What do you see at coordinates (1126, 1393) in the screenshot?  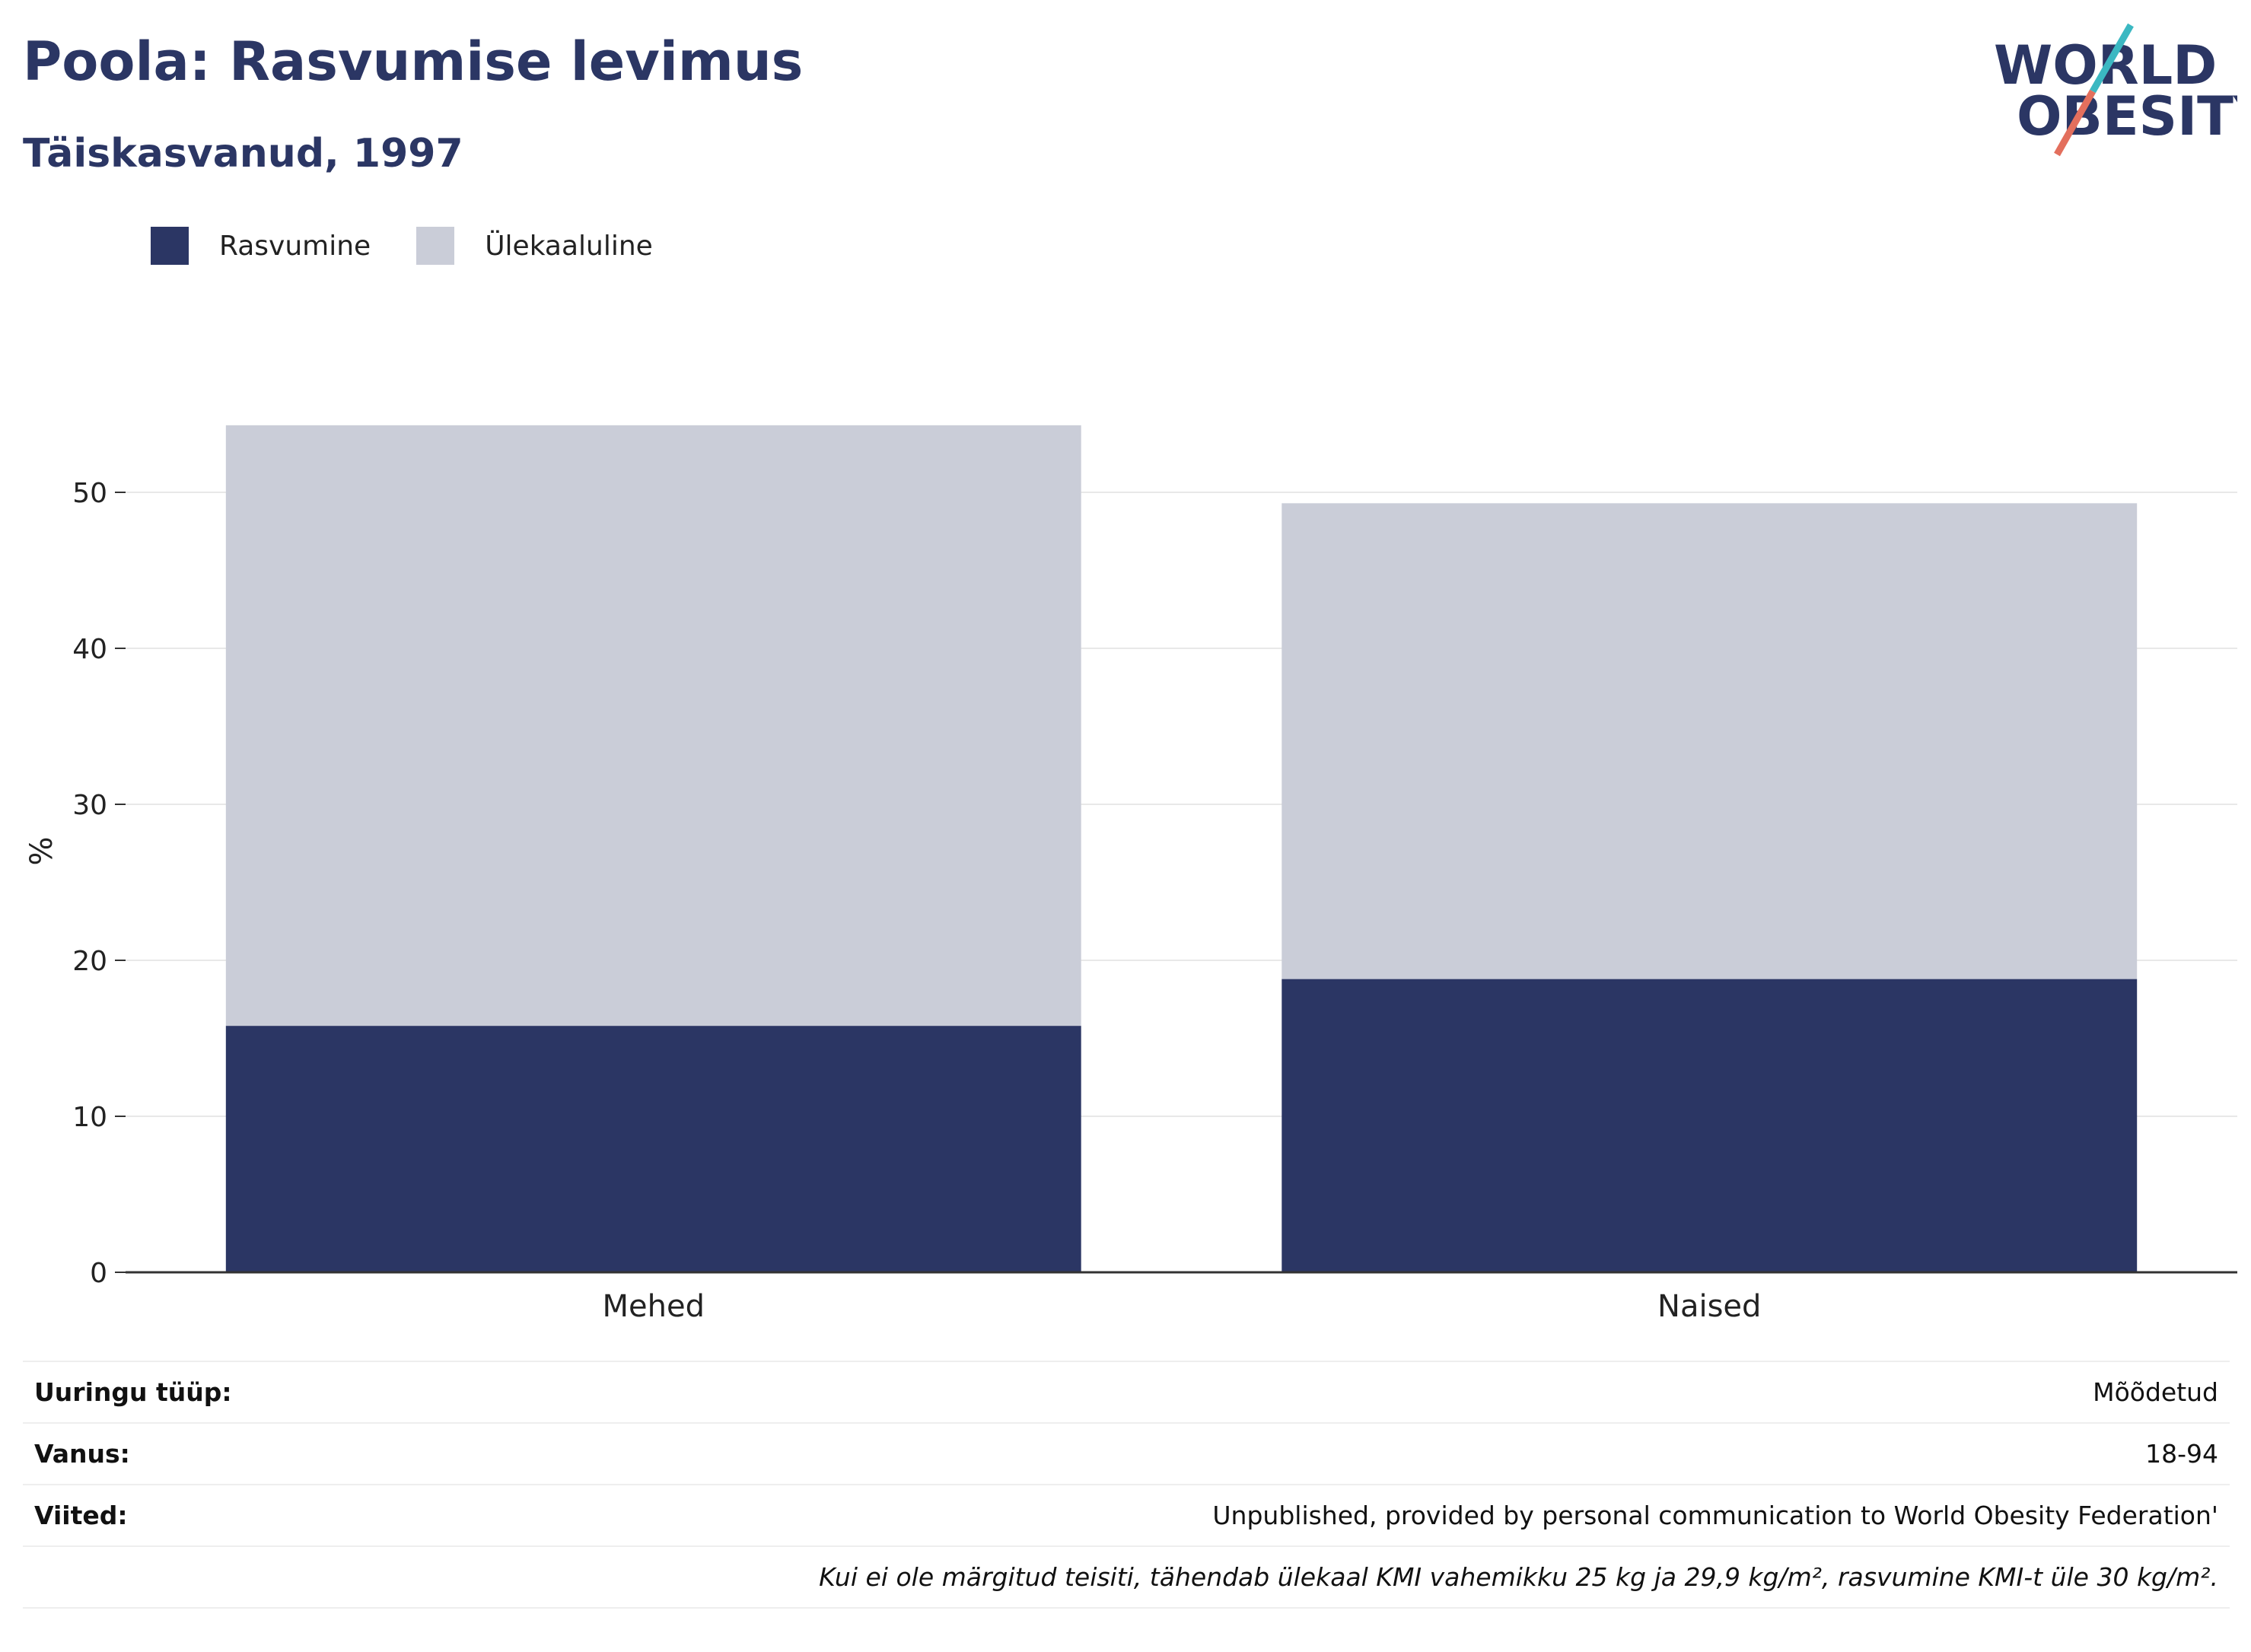 I see `info-row-survey-type: Uuringu tüüp: Mõõdetud` at bounding box center [1126, 1393].